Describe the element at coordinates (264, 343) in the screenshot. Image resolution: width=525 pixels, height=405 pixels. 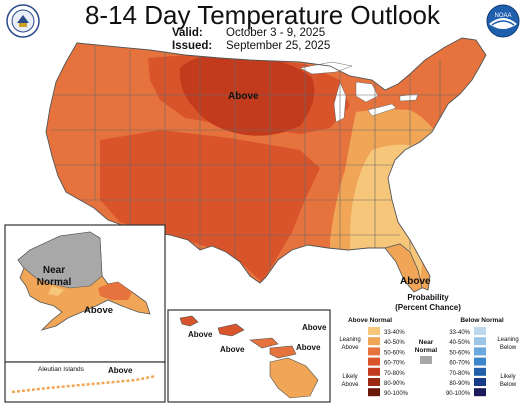
I see `hawaii-molokai` at that location.